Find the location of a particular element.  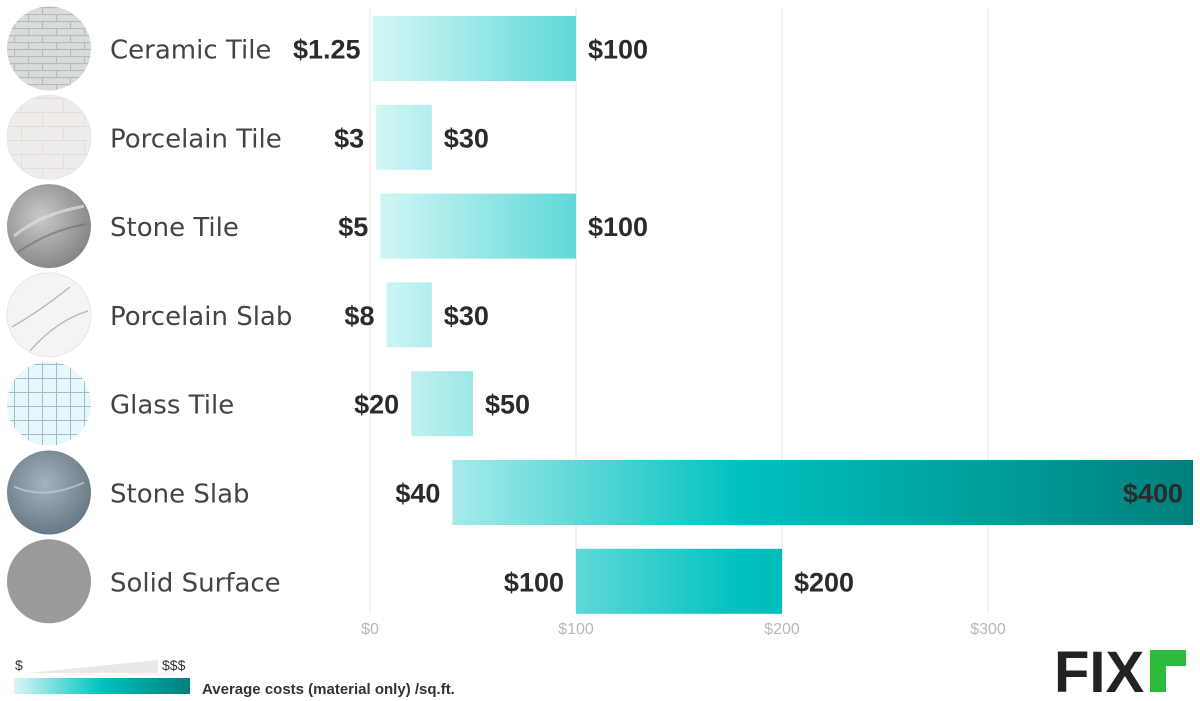

porcelain-tile-swatch is located at coordinates (49, 137).